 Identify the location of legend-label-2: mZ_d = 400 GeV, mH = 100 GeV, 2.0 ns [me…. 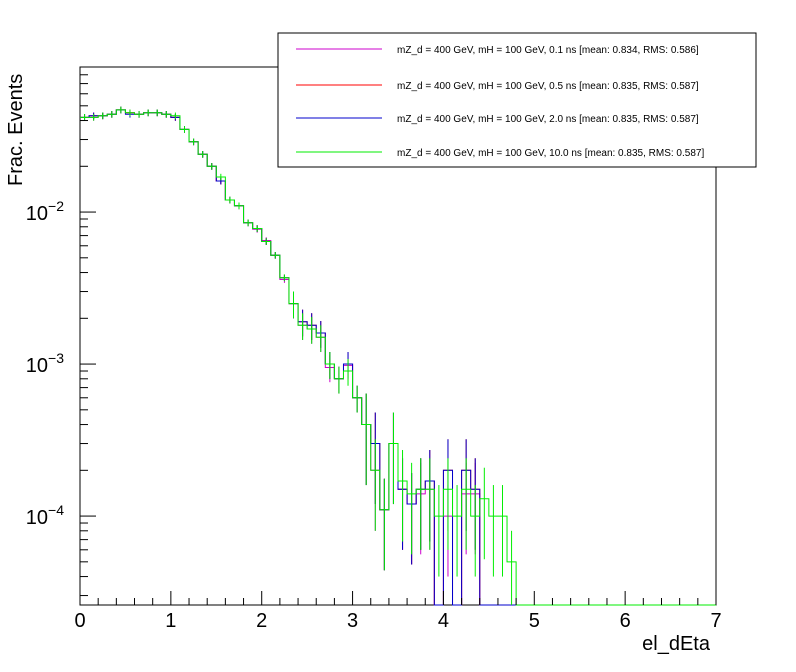
(548, 119).